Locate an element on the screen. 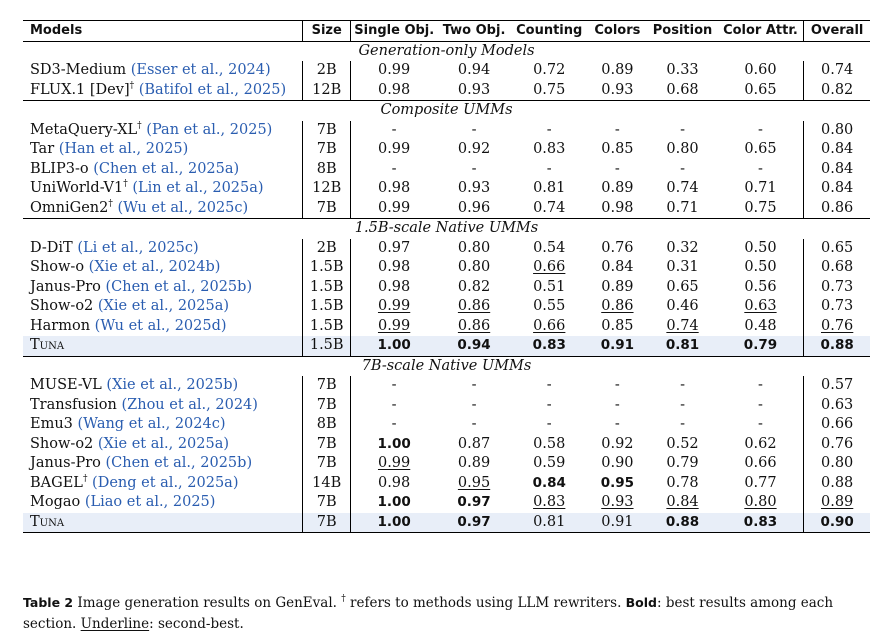 This screenshot has width=880, height=638. score-value: 0.50 is located at coordinates (760, 267).